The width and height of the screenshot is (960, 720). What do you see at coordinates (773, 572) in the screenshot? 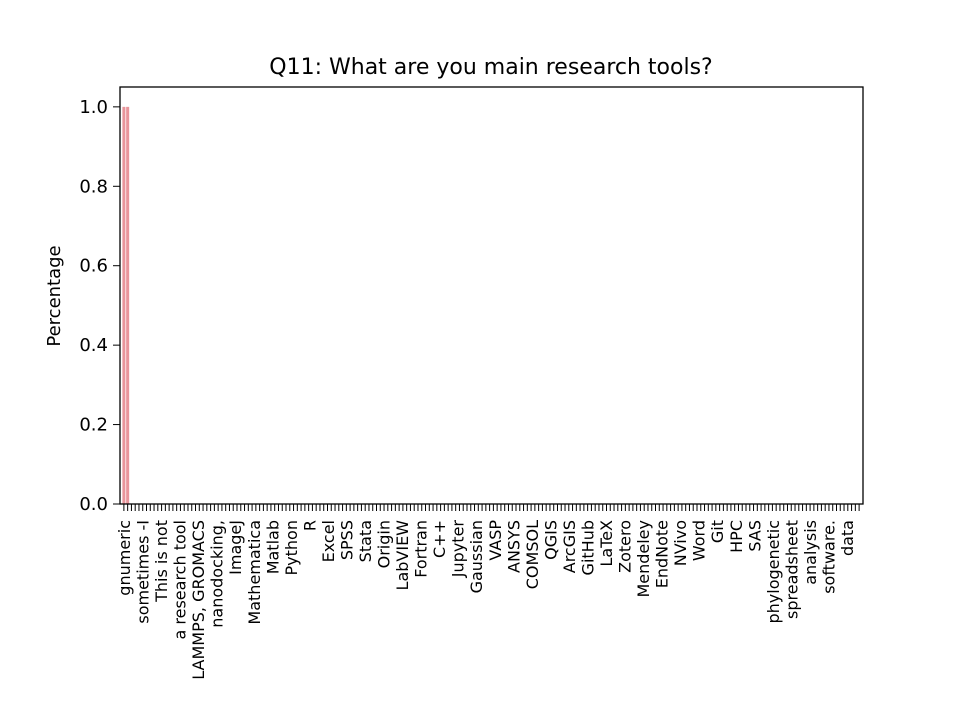
I see `x-tick-label-35: phylogenetic` at bounding box center [773, 572].